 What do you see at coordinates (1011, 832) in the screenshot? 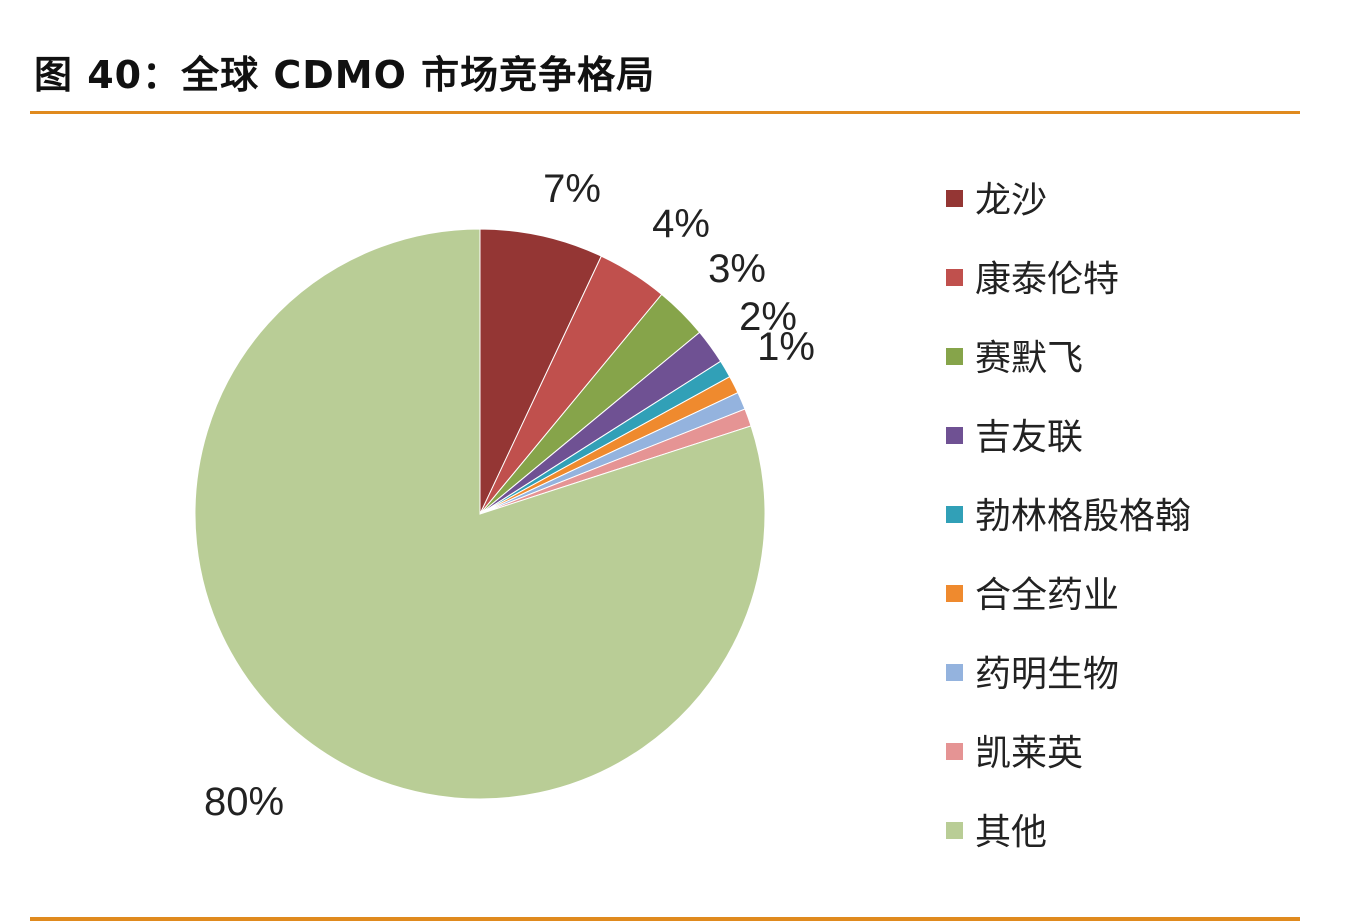
I see `legend-label: 其他` at bounding box center [1011, 832].